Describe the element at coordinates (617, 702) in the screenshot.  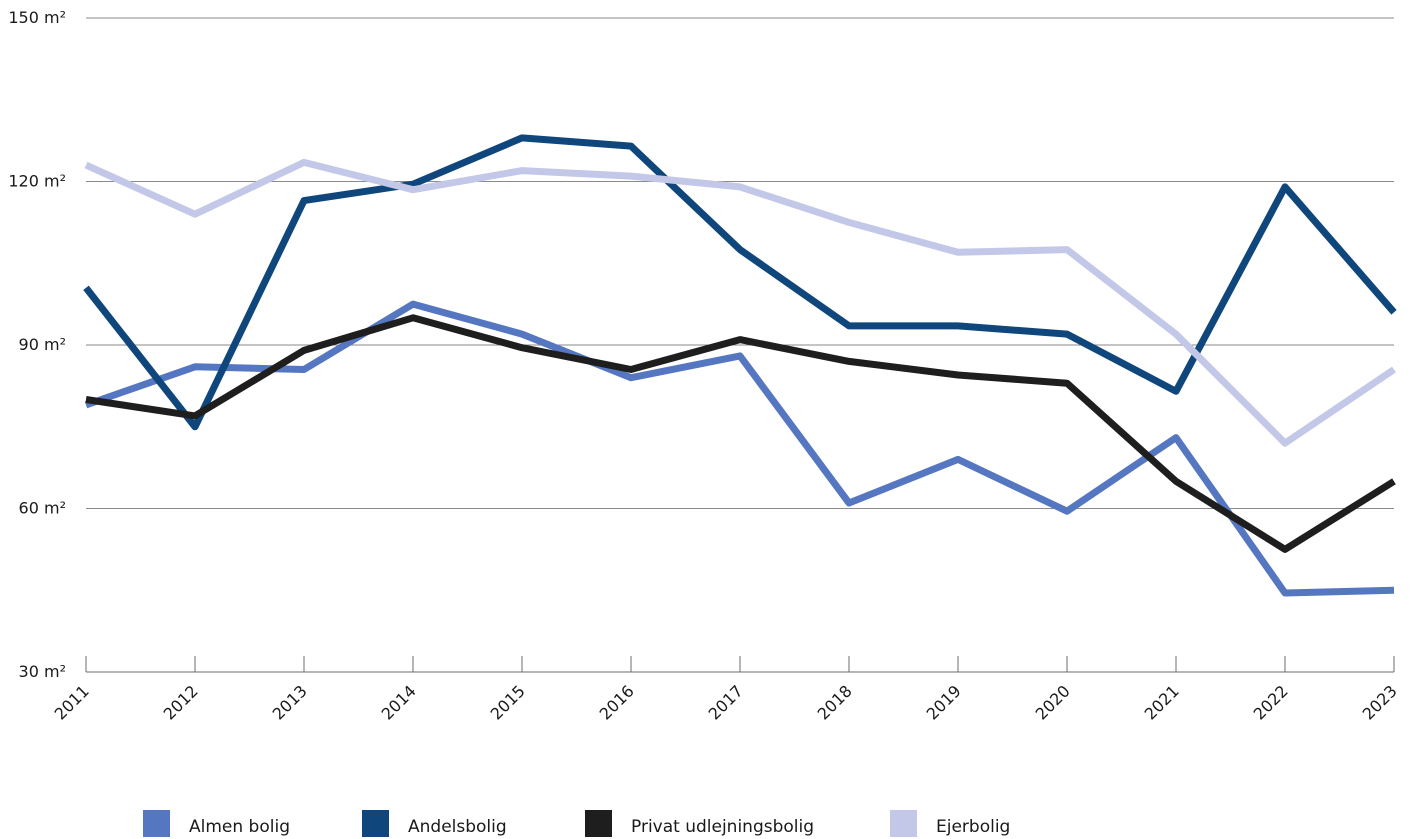
I see `x-tick-label: 2016` at that location.